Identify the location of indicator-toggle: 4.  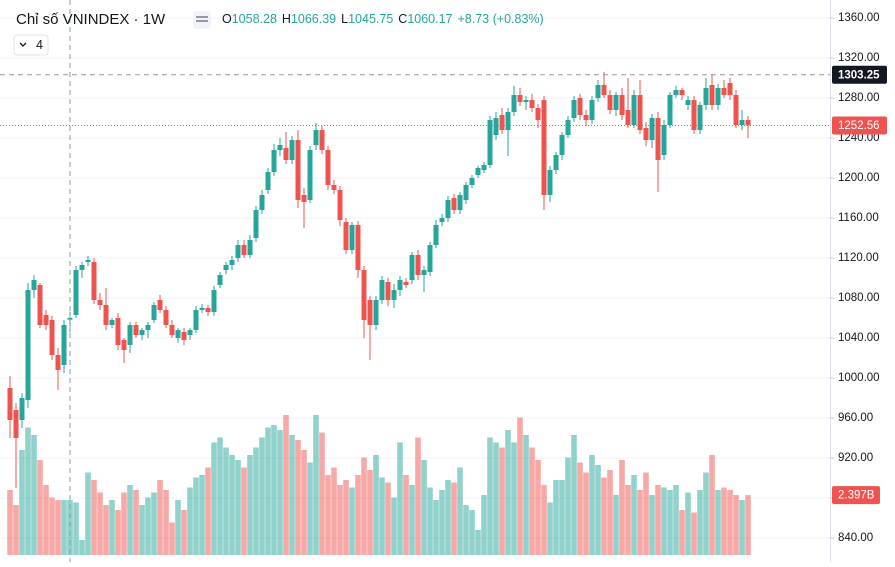
(31, 45).